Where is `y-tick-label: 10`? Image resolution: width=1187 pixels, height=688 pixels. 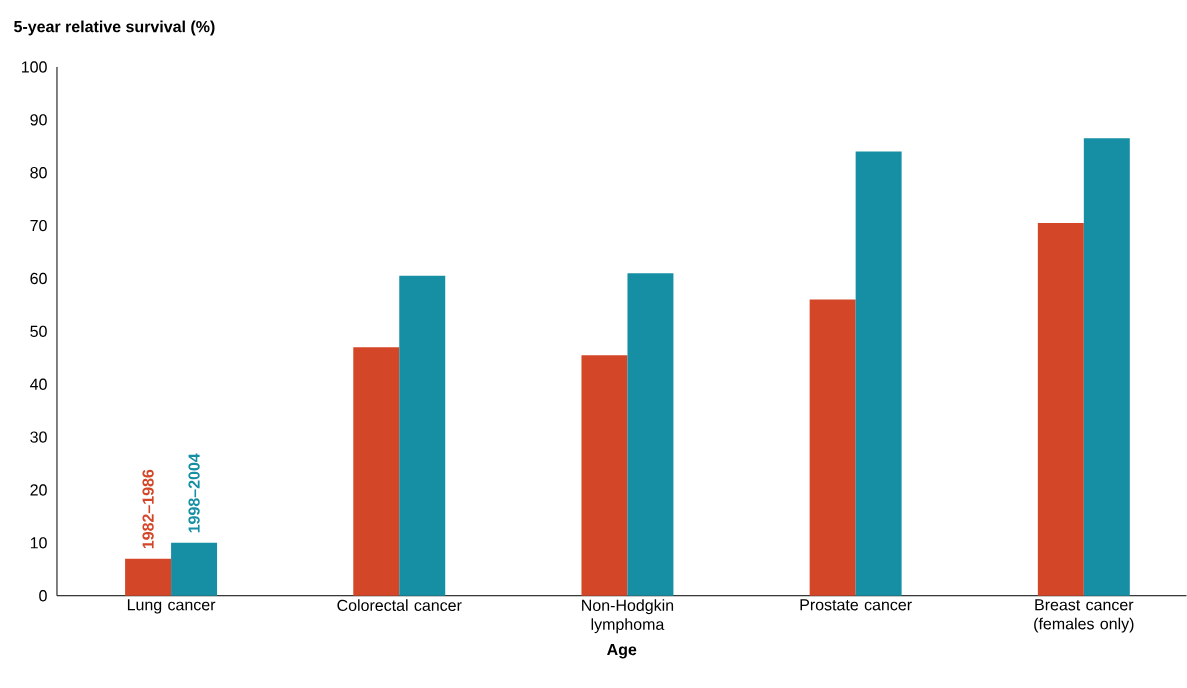
y-tick-label: 10 is located at coordinates (38, 543).